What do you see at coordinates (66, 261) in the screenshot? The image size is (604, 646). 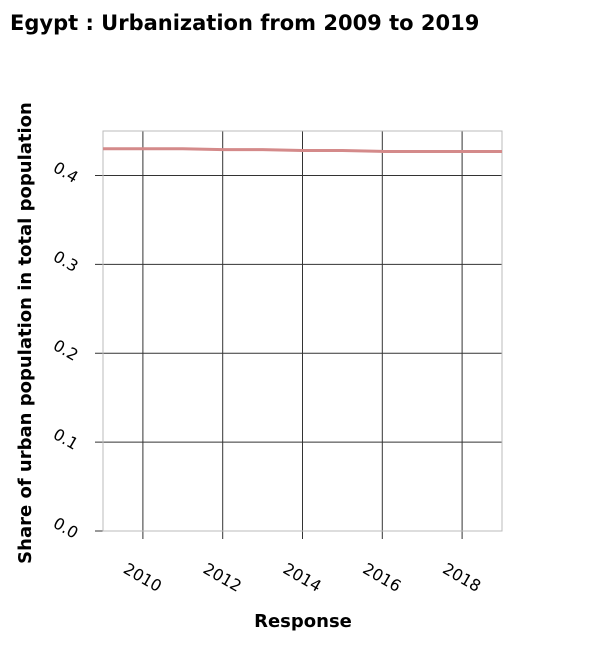 I see `y-tick-label: 0.3` at bounding box center [66, 261].